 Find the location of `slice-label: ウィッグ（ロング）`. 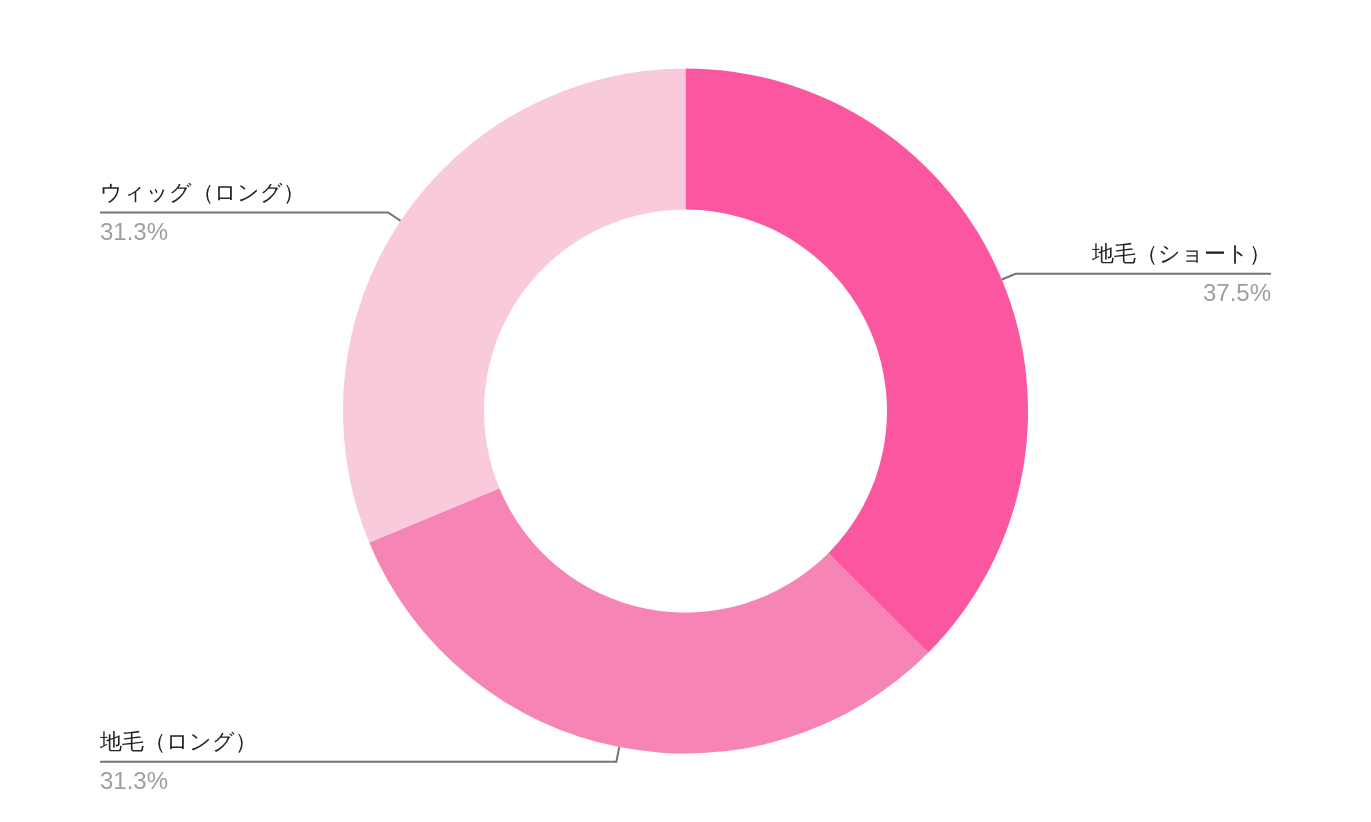

slice-label: ウィッグ（ロング） is located at coordinates (202, 193).